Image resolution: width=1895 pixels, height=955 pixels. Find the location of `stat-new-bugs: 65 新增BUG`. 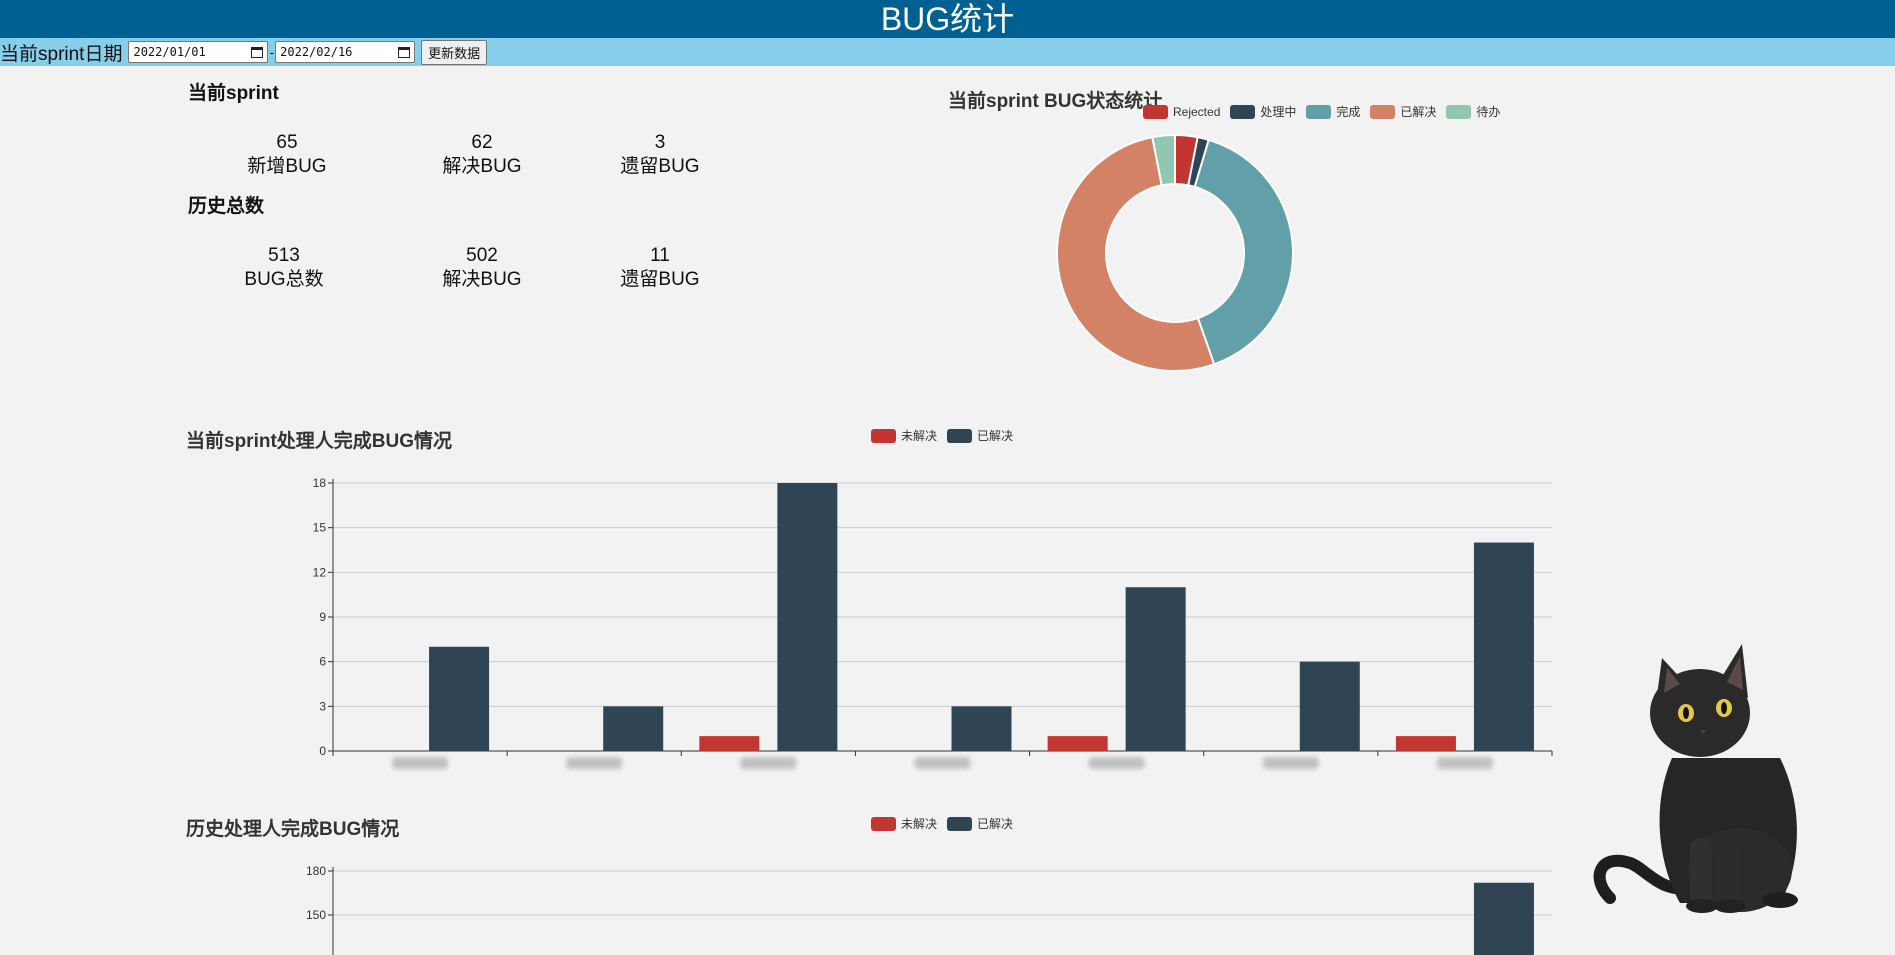

stat-new-bugs: 65 新增BUG is located at coordinates (287, 155).